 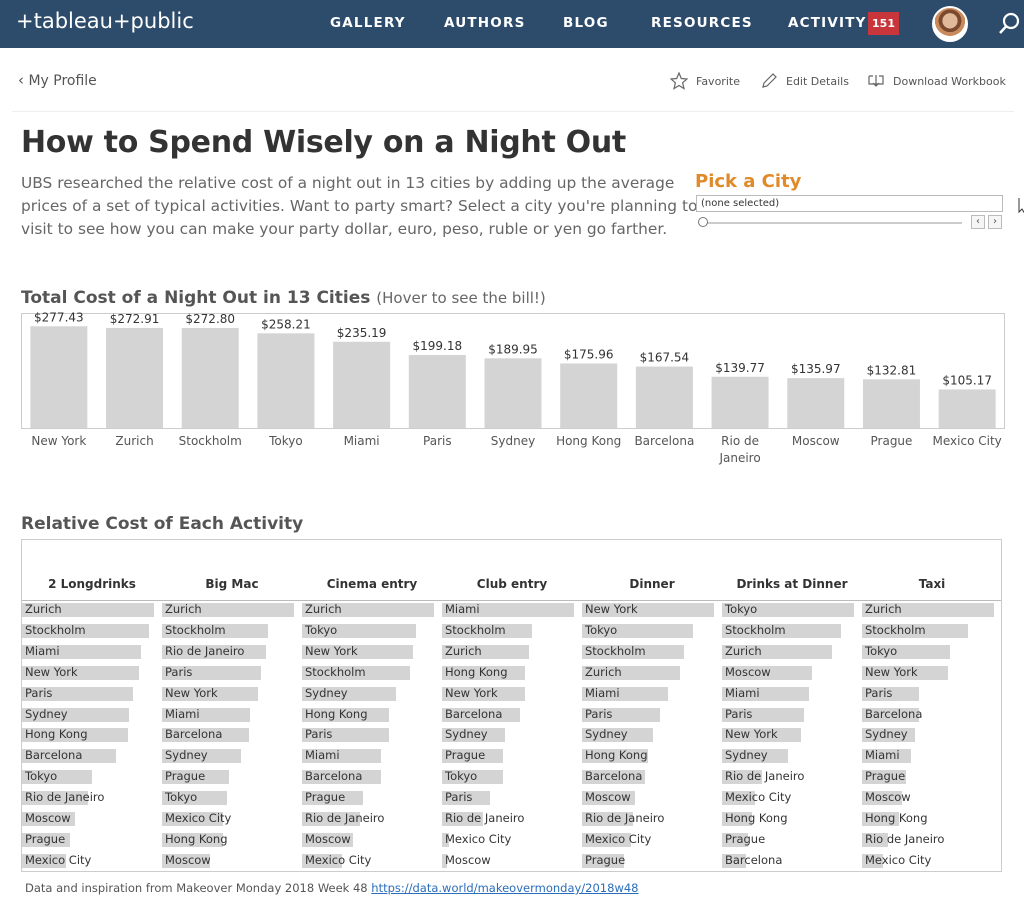 I want to click on back-to-profile-link: ‹ My Profile, so click(x=57, y=80).